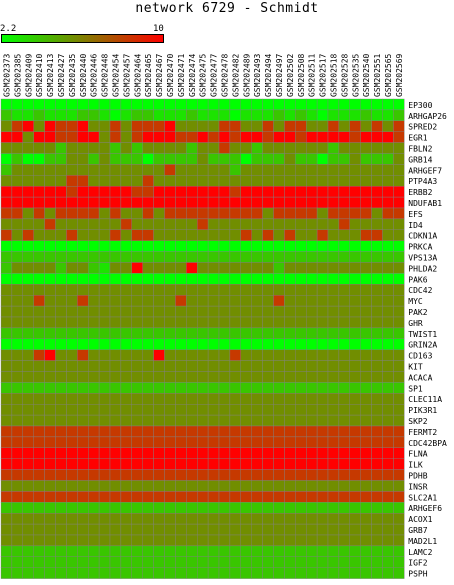 The height and width of the screenshot is (585, 454). What do you see at coordinates (126, 75) in the screenshot?
I see `column-label: GSM202457` at bounding box center [126, 75].